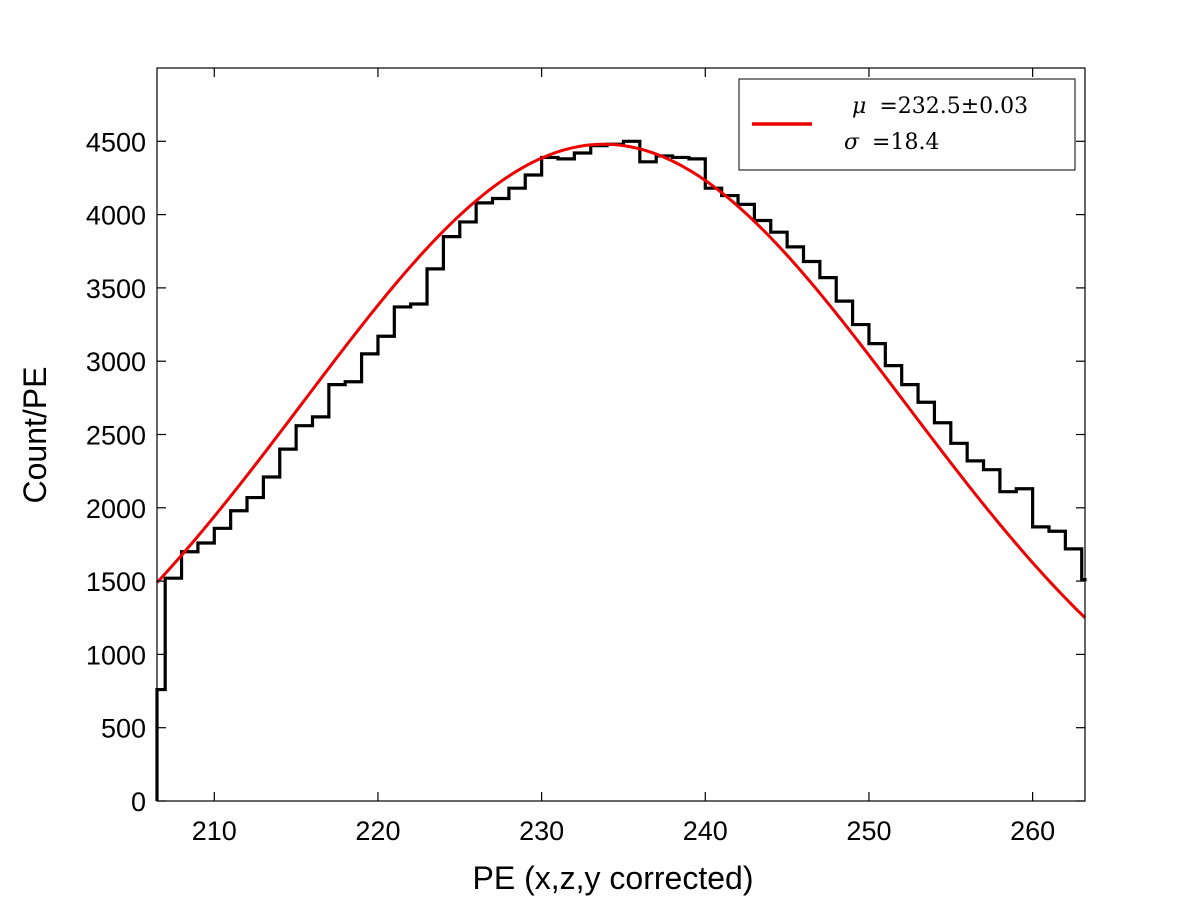 This screenshot has width=1200, height=901. What do you see at coordinates (116, 289) in the screenshot?
I see `y-tick-label-3500: 3500` at bounding box center [116, 289].